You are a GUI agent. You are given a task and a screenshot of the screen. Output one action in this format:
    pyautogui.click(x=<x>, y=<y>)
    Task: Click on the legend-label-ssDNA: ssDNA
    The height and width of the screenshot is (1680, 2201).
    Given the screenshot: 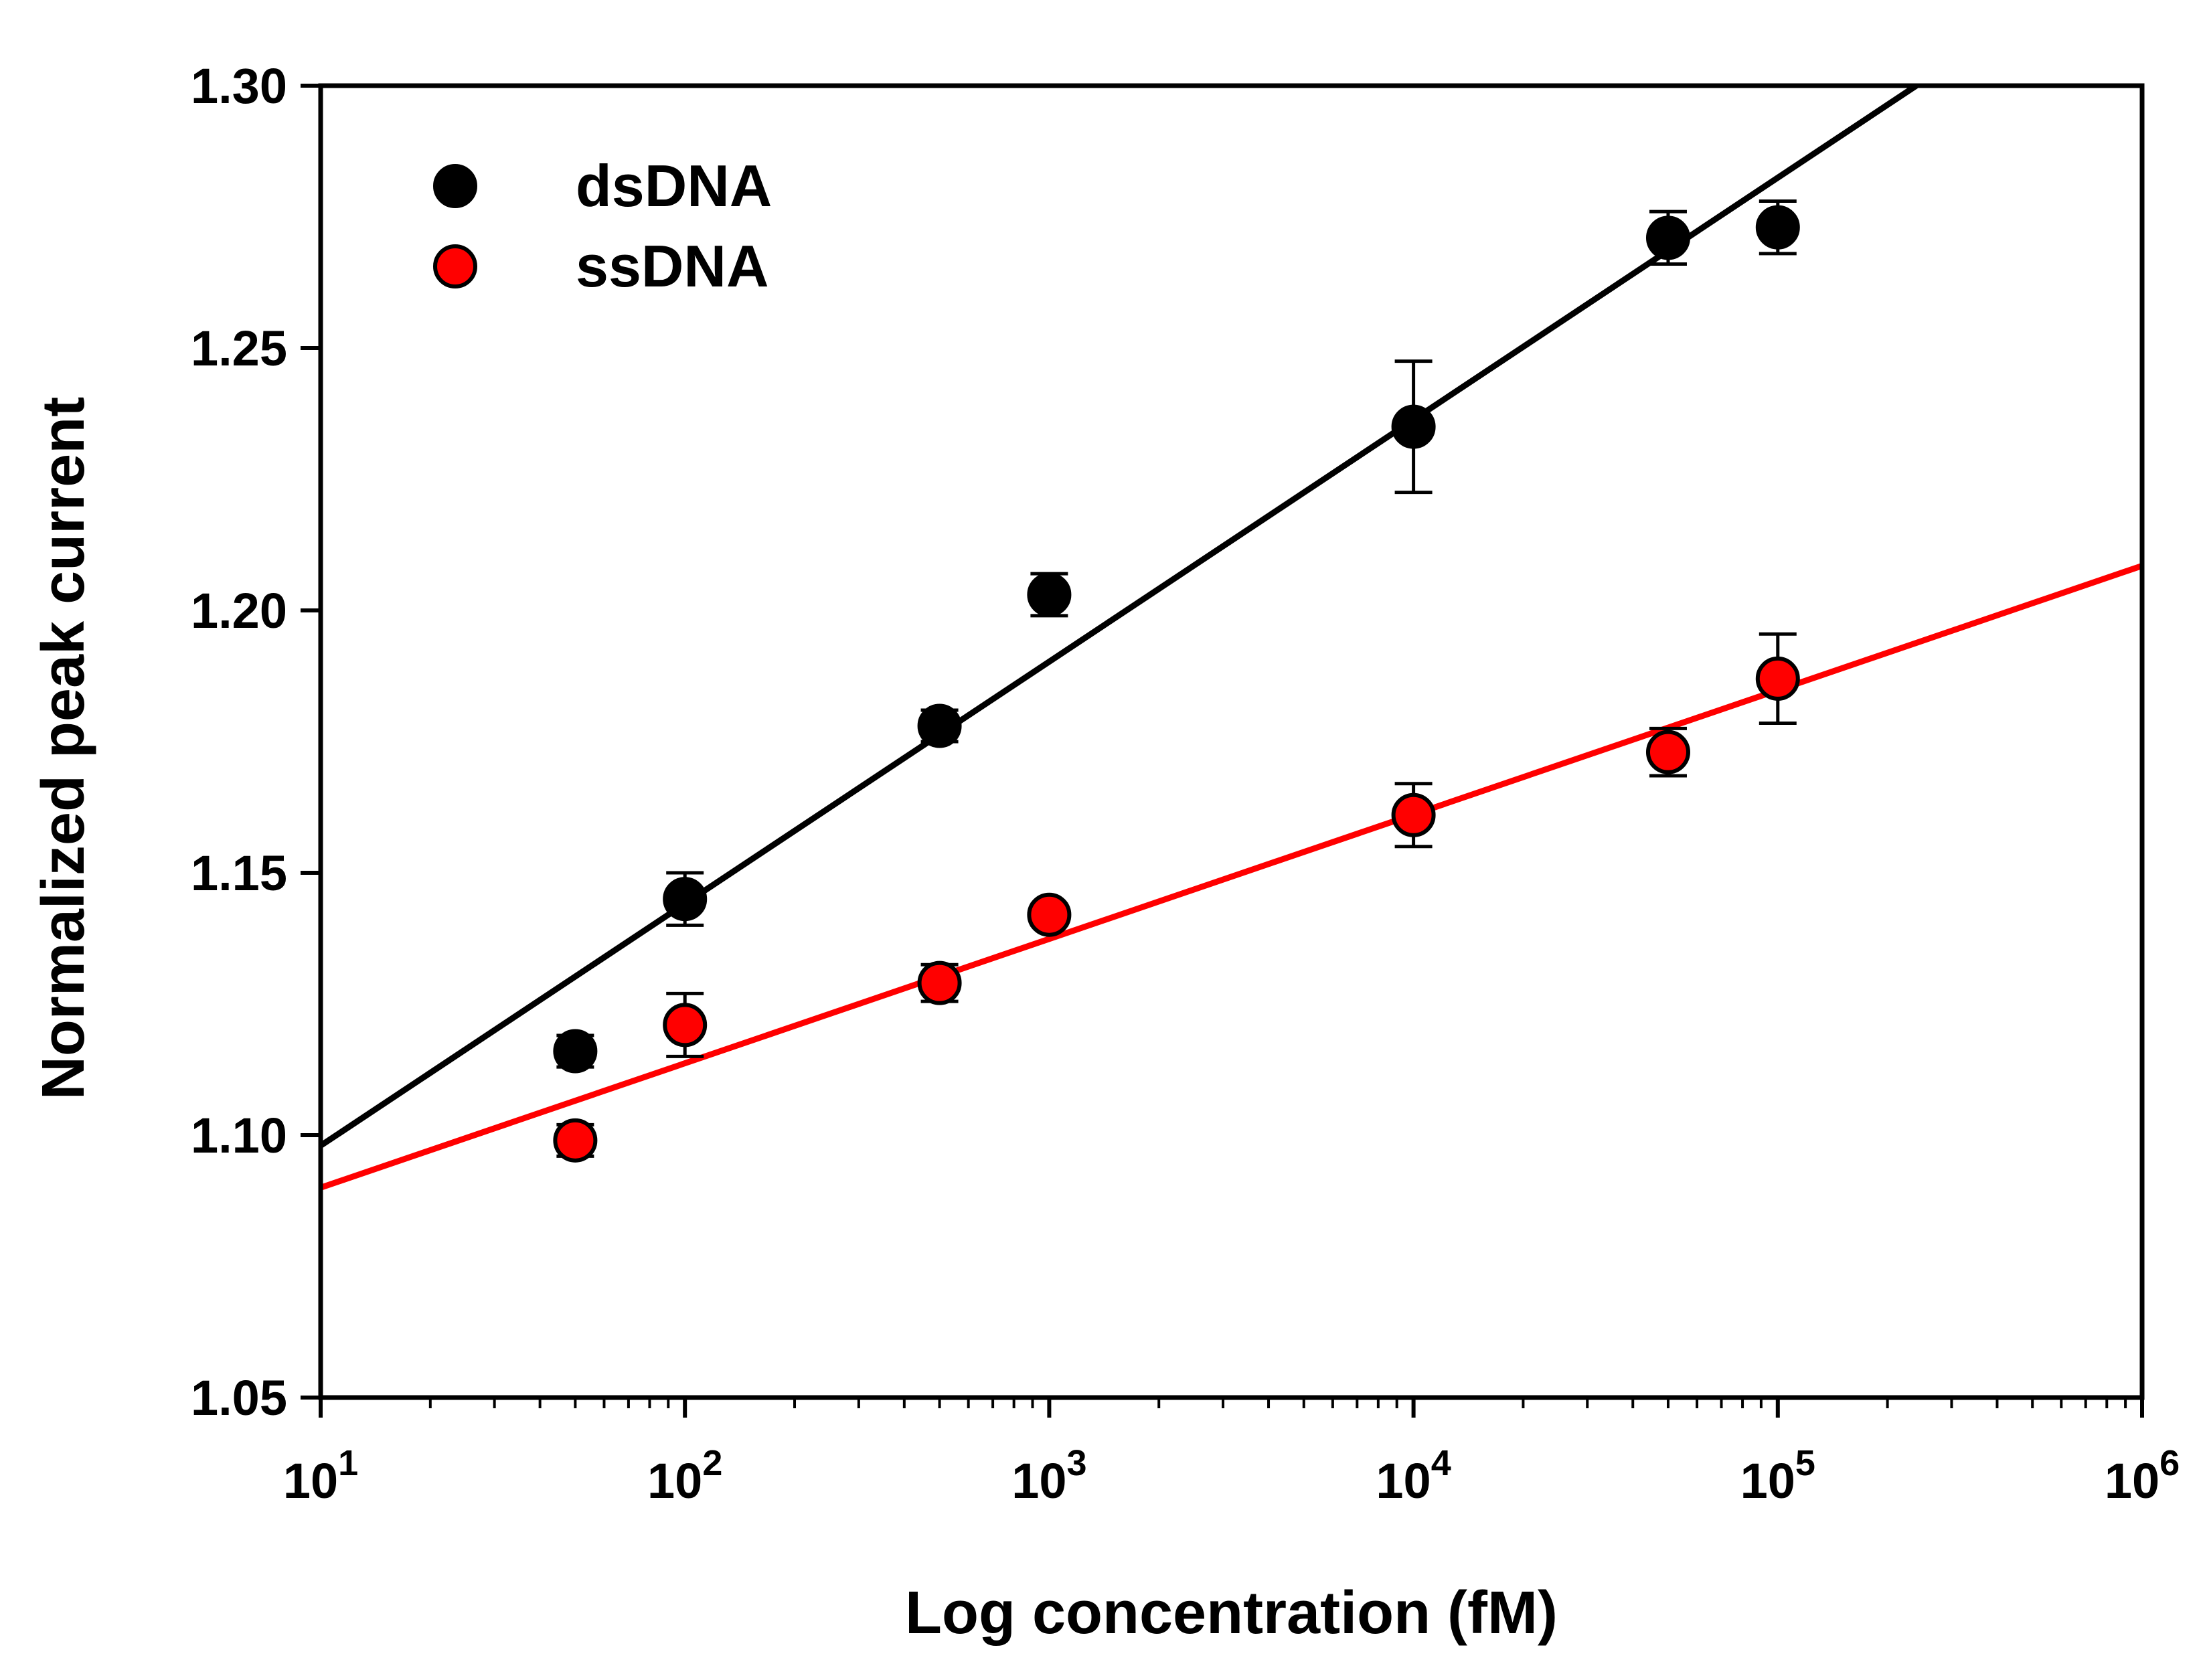 What is the action you would take?
    pyautogui.click(x=672, y=266)
    